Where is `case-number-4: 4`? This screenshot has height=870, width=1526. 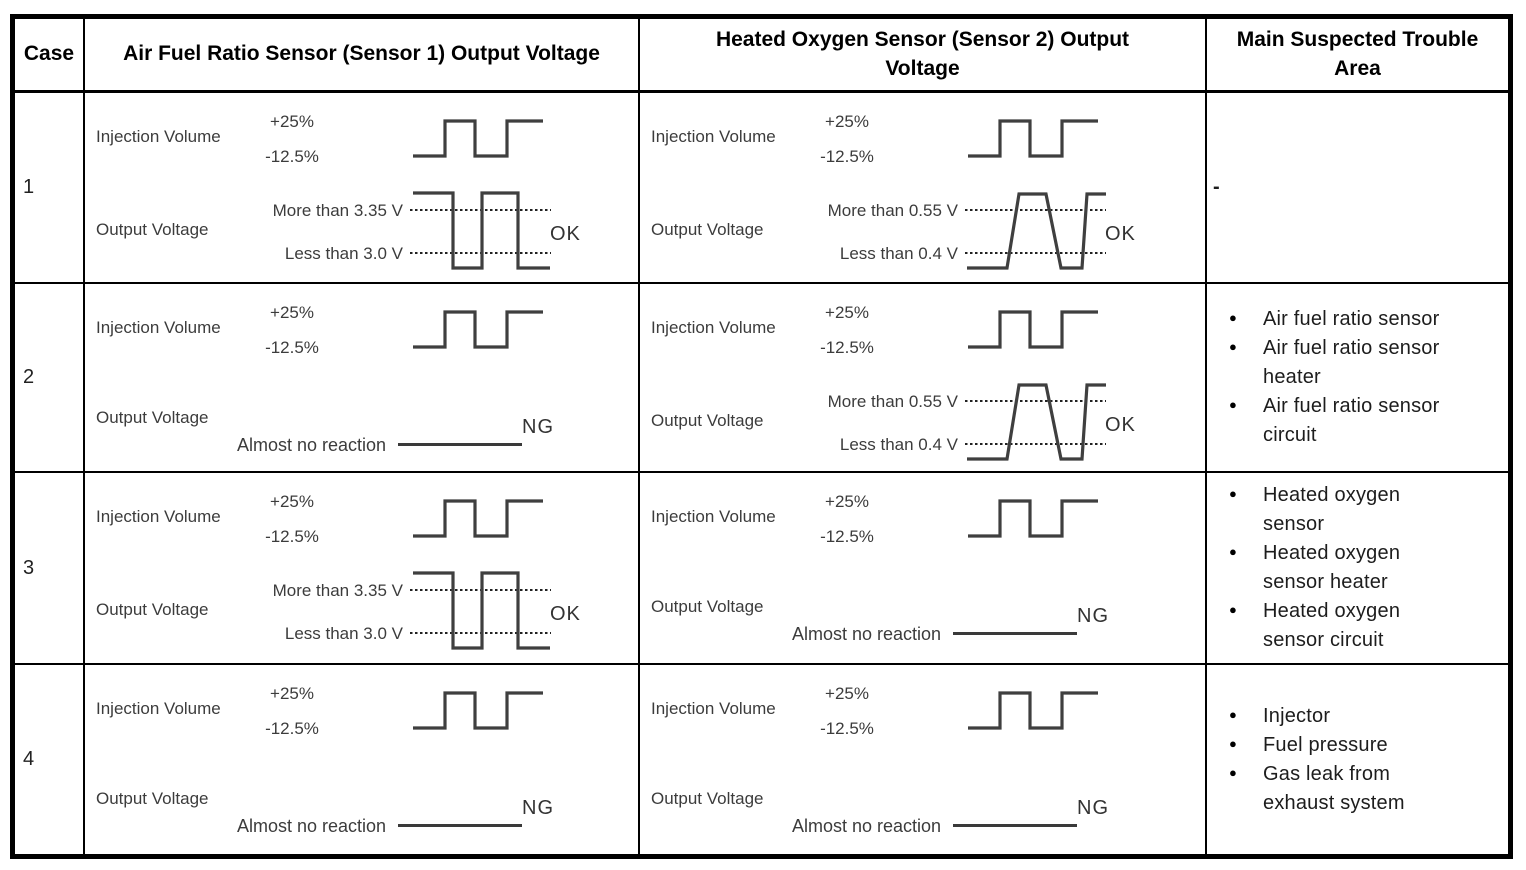 case-number-4: 4 is located at coordinates (50, 759).